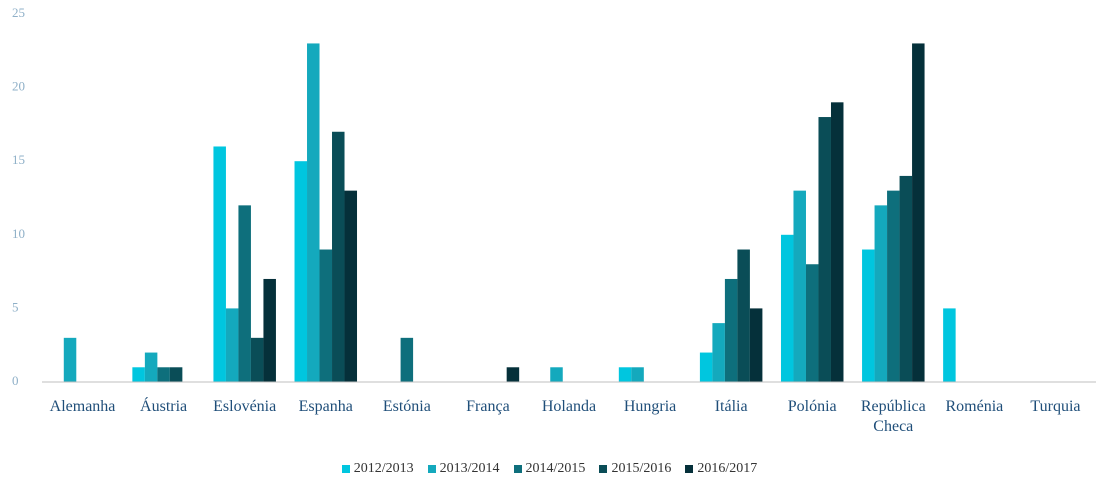  What do you see at coordinates (641, 468) in the screenshot?
I see `legend-label: 2015/2016` at bounding box center [641, 468].